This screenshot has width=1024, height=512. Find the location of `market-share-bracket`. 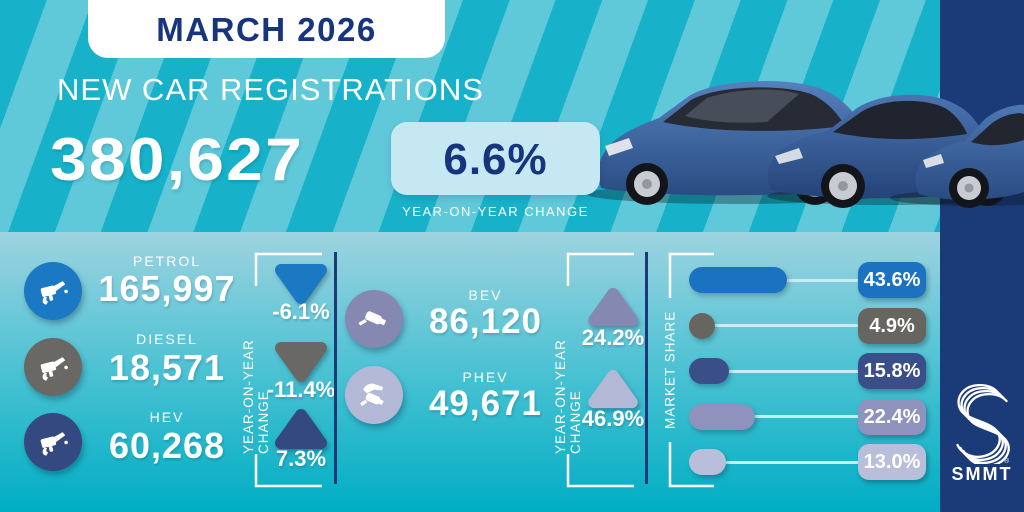

market-share-bracket is located at coordinates (691, 370).